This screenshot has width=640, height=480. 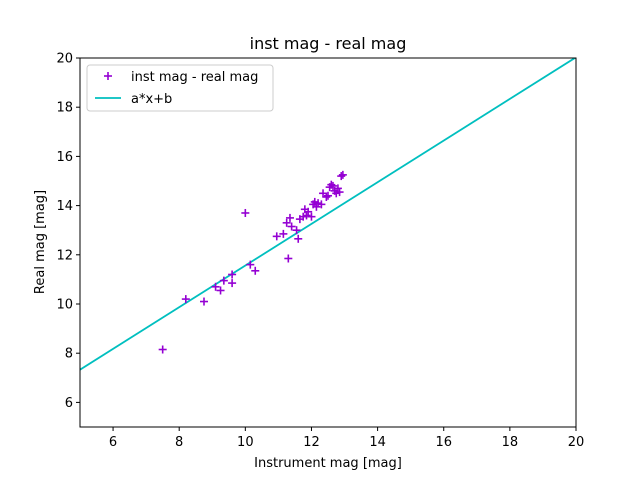 I want to click on x-tick-label: 10, so click(x=245, y=442).